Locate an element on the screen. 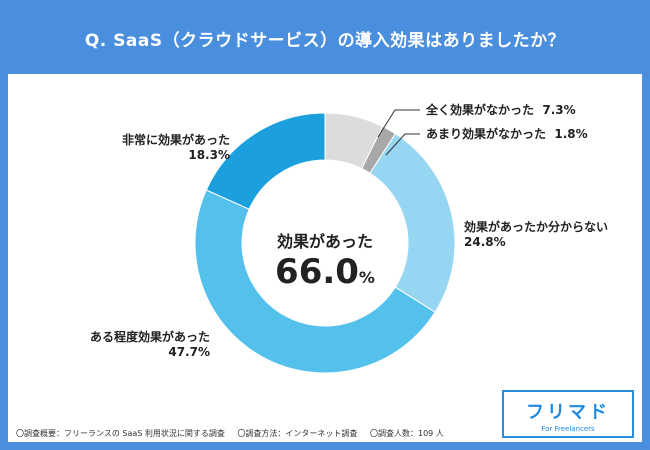 This screenshot has height=450, width=650. label-none-value: 7.3% is located at coordinates (559, 110).